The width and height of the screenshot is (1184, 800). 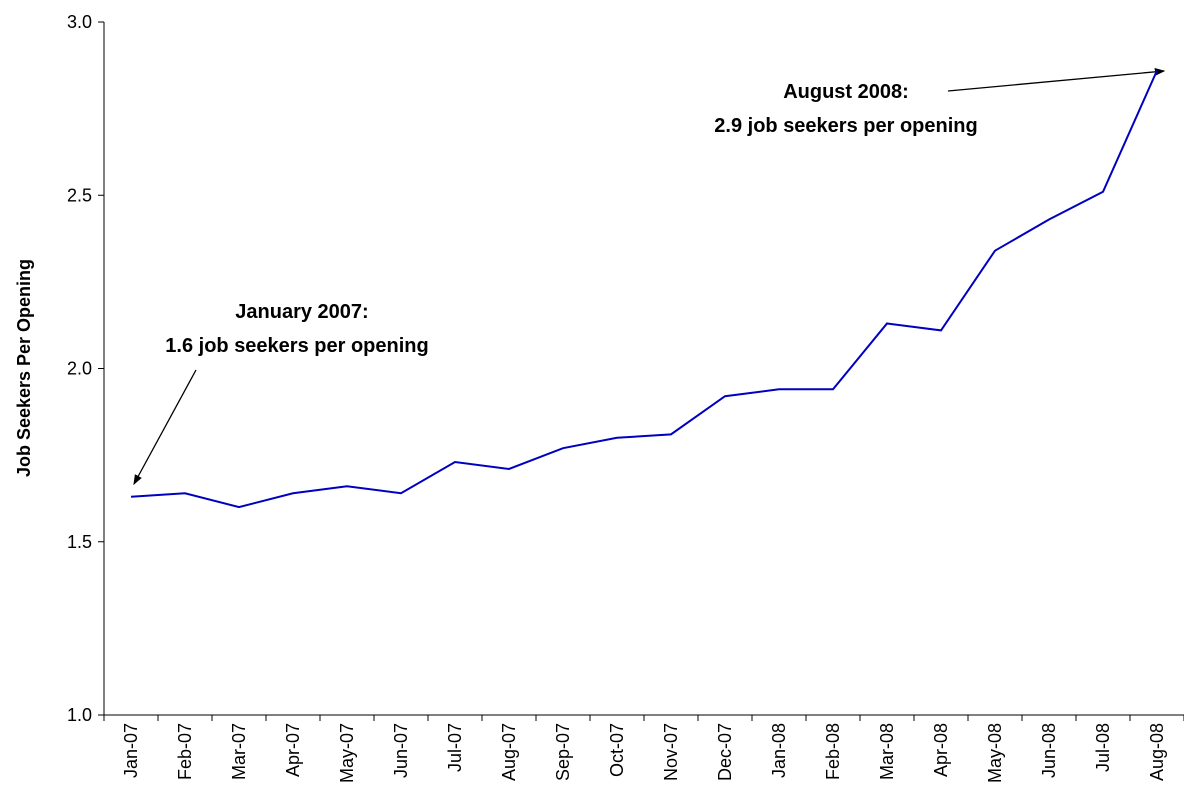 What do you see at coordinates (131, 750) in the screenshot?
I see `x-tick-label: Jan-07` at bounding box center [131, 750].